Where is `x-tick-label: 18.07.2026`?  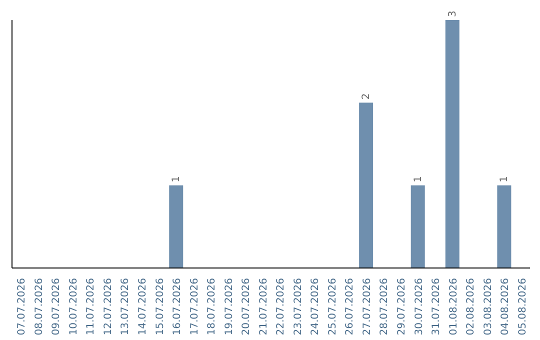
x-tick-label: 18.07.2026 is located at coordinates (212, 307).